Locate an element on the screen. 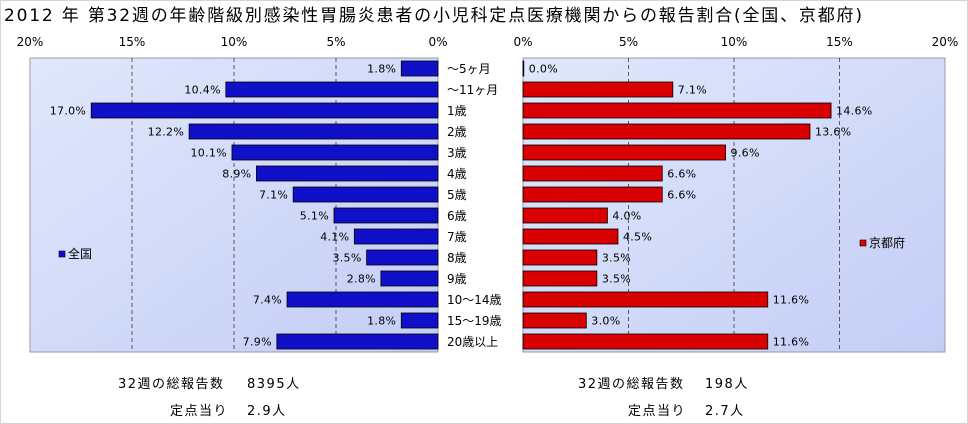  category-label: 20歳以上 is located at coordinates (472, 342).